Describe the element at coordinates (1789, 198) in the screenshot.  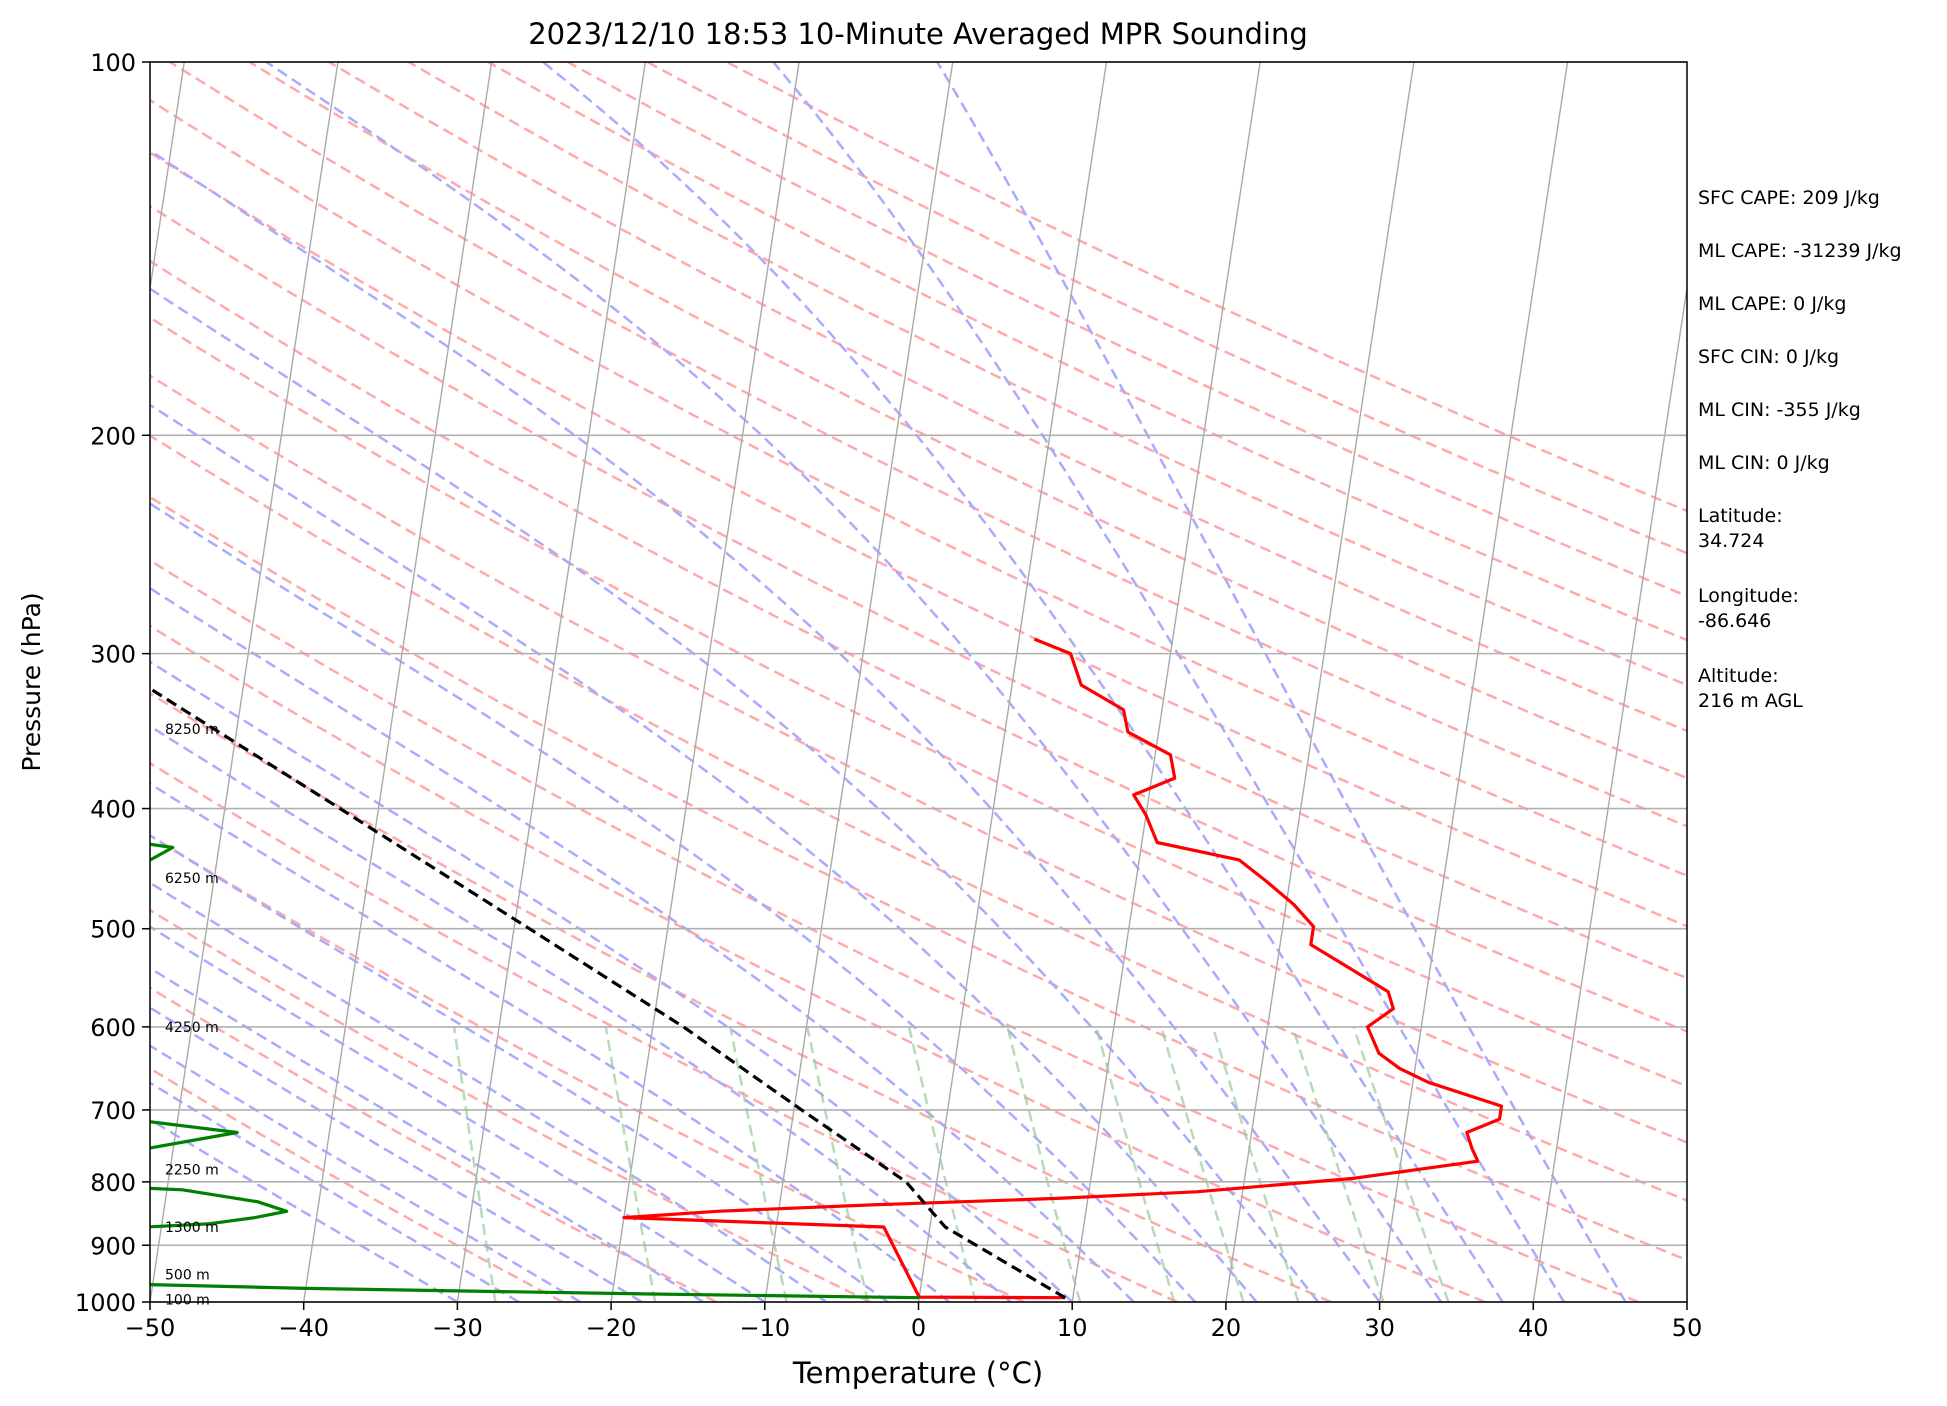
I see `info-entry: SFC CAPE: 209 J/kg` at that location.